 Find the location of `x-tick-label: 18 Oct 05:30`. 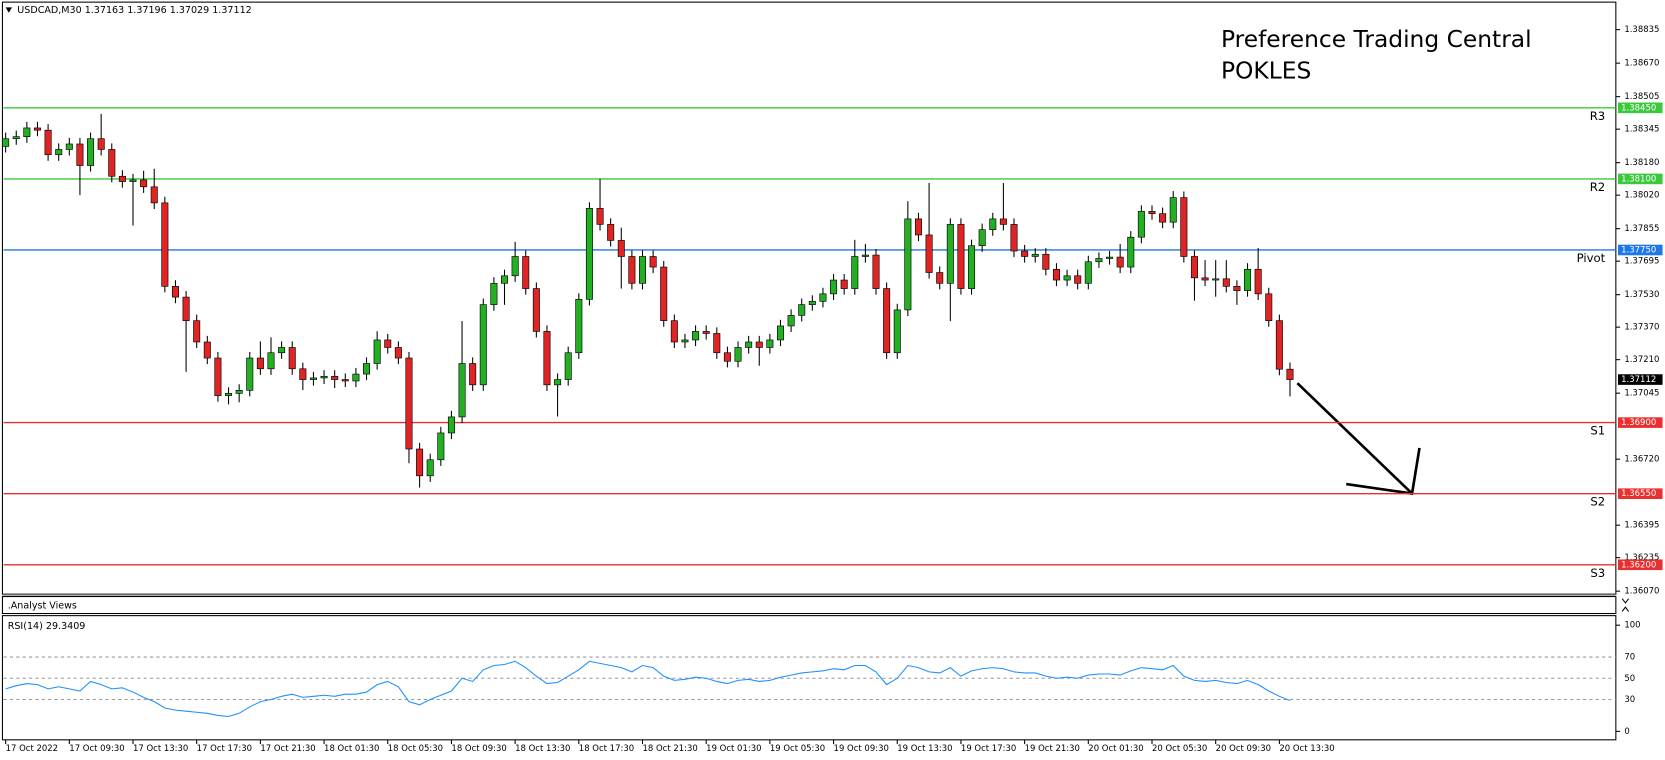

x-tick-label: 18 Oct 05:30 is located at coordinates (415, 749).